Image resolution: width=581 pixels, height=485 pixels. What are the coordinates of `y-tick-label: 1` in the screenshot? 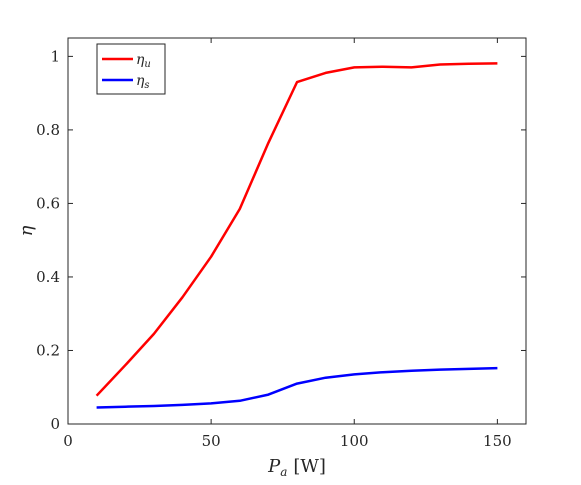 It's located at (55, 56).